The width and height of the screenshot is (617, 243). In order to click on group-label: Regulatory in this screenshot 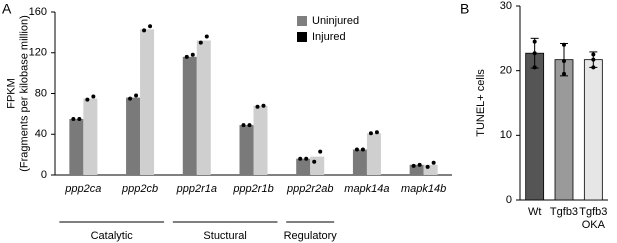, I will do `click(311, 236)`.